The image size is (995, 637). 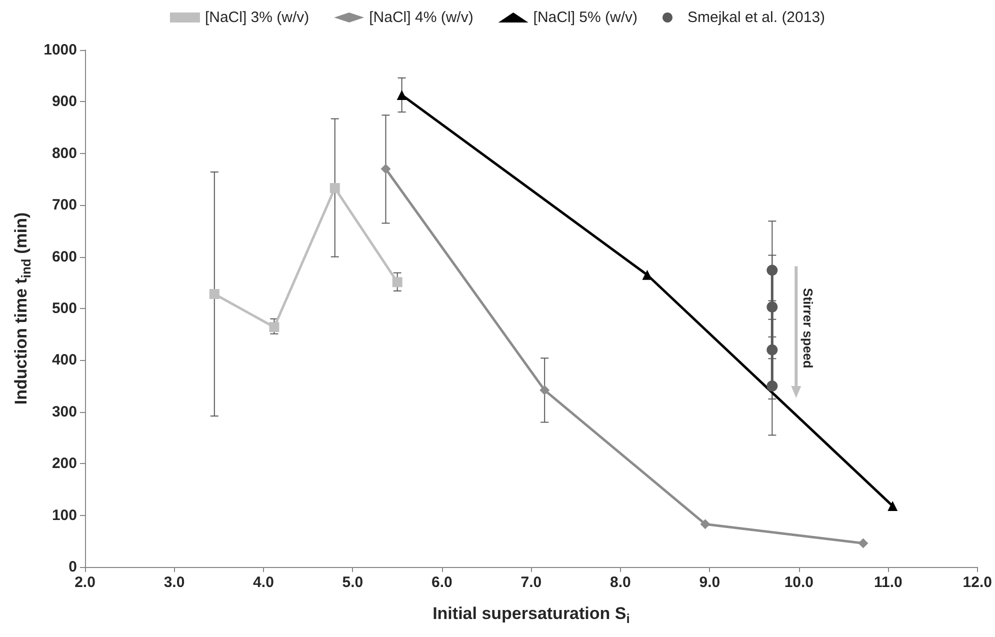 What do you see at coordinates (64, 308) in the screenshot?
I see `y-tick-label: 500` at bounding box center [64, 308].